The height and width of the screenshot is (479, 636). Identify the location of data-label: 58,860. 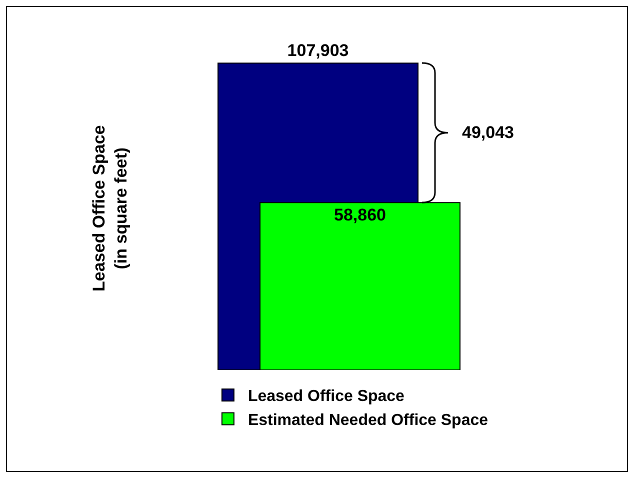
(360, 215).